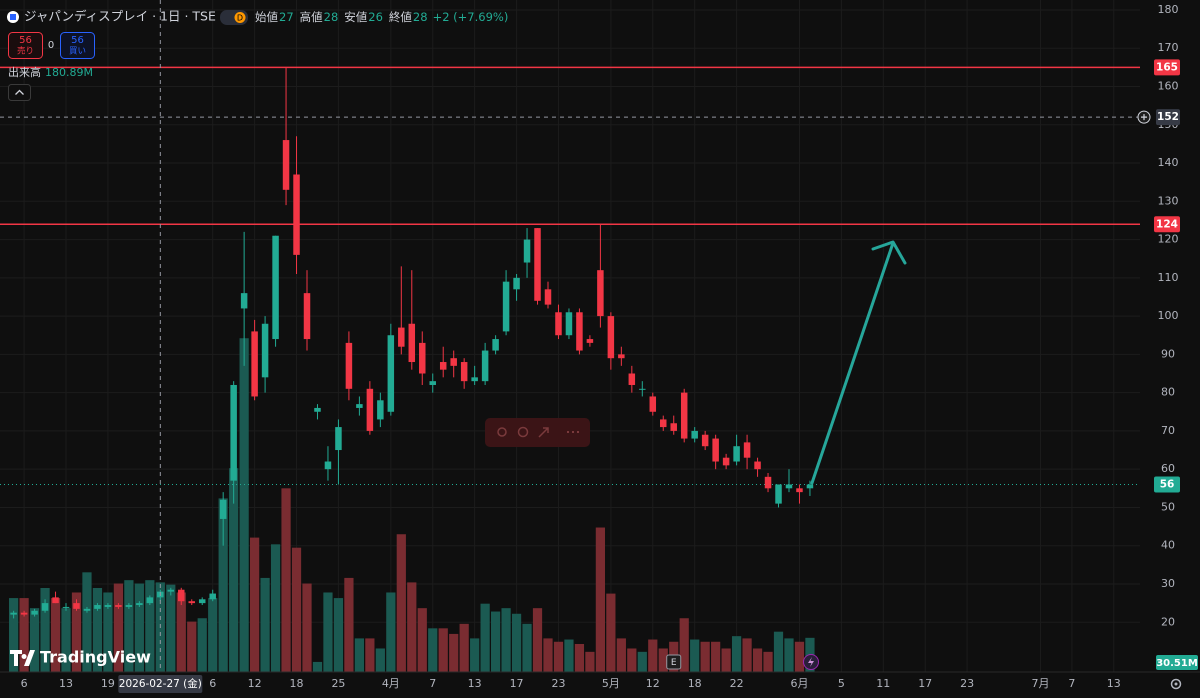 The height and width of the screenshot is (698, 1200). I want to click on y-tick-label: 130, so click(1168, 200).